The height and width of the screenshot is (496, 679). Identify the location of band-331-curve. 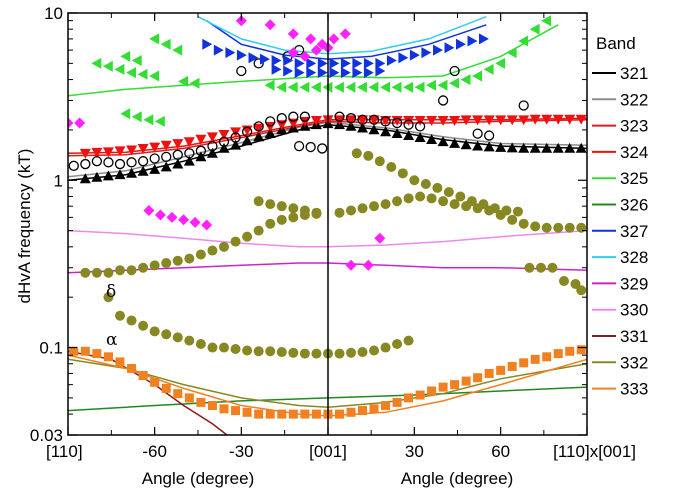
(148, 392).